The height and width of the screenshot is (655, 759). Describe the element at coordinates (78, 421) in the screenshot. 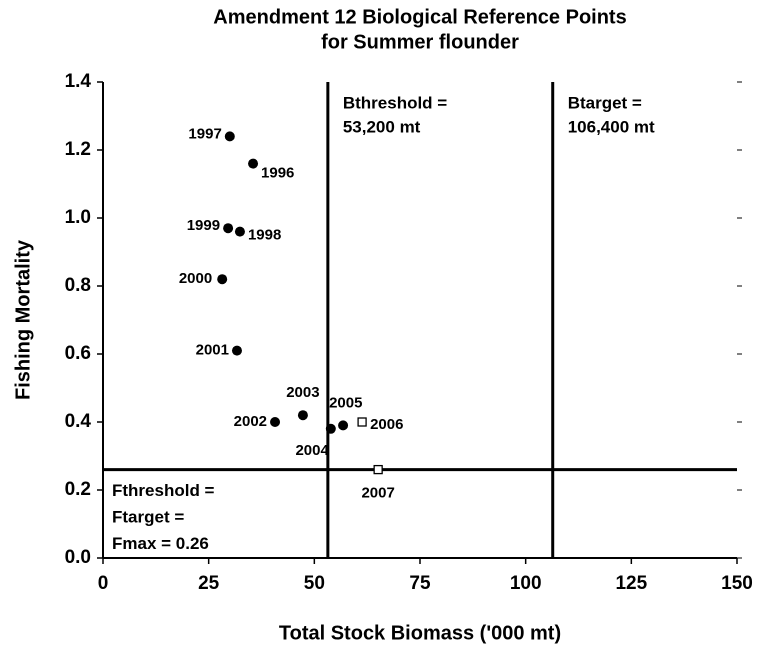

I see `y-tick-label: 0.4` at that location.